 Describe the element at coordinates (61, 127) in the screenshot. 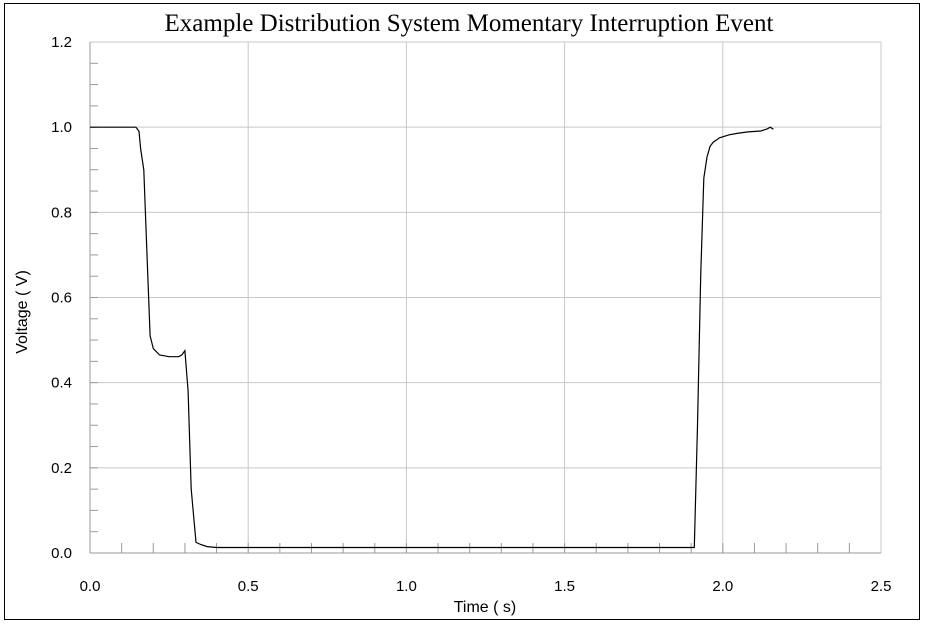

I see `y-tick-label: 1.0` at that location.